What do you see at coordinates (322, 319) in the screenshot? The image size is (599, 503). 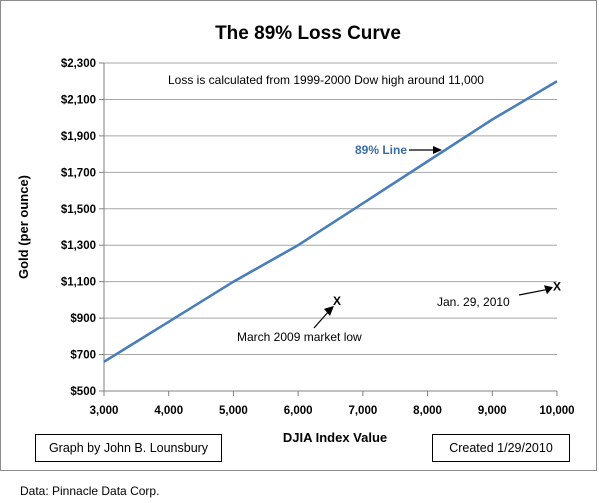 I see `arrow-march-2009` at bounding box center [322, 319].